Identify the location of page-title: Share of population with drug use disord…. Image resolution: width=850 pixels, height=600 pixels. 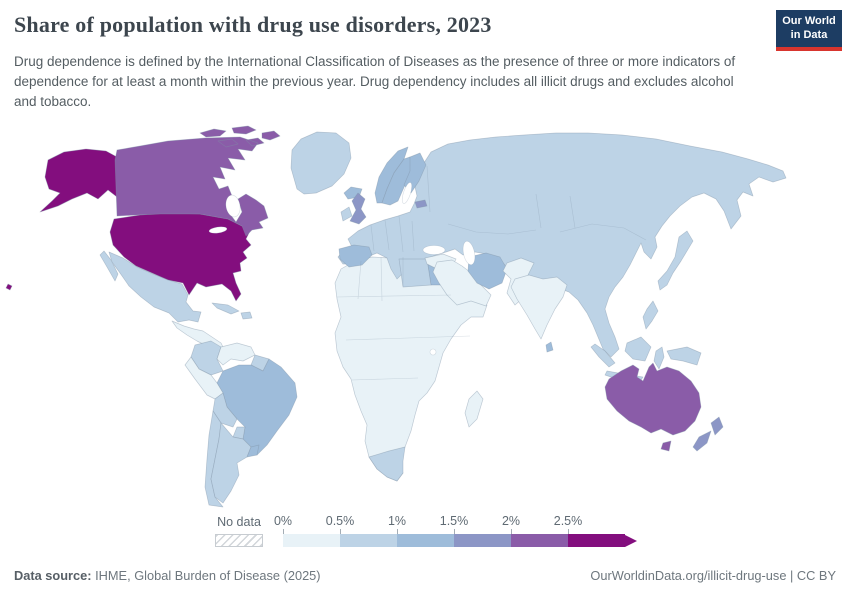
(253, 24).